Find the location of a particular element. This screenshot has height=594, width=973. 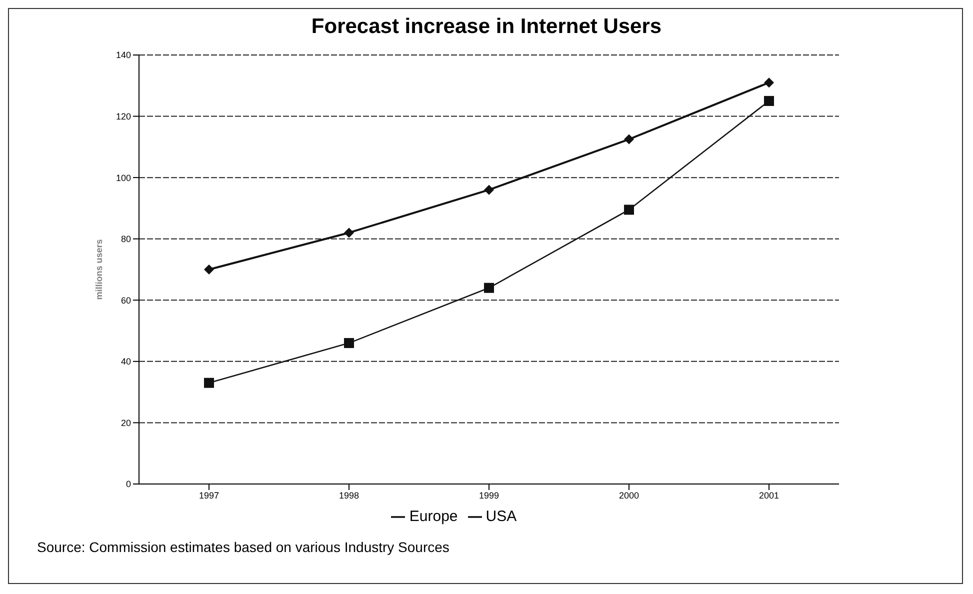

source-note: Source: Commission estimates based on various Industry Sources is located at coordinates (243, 547).